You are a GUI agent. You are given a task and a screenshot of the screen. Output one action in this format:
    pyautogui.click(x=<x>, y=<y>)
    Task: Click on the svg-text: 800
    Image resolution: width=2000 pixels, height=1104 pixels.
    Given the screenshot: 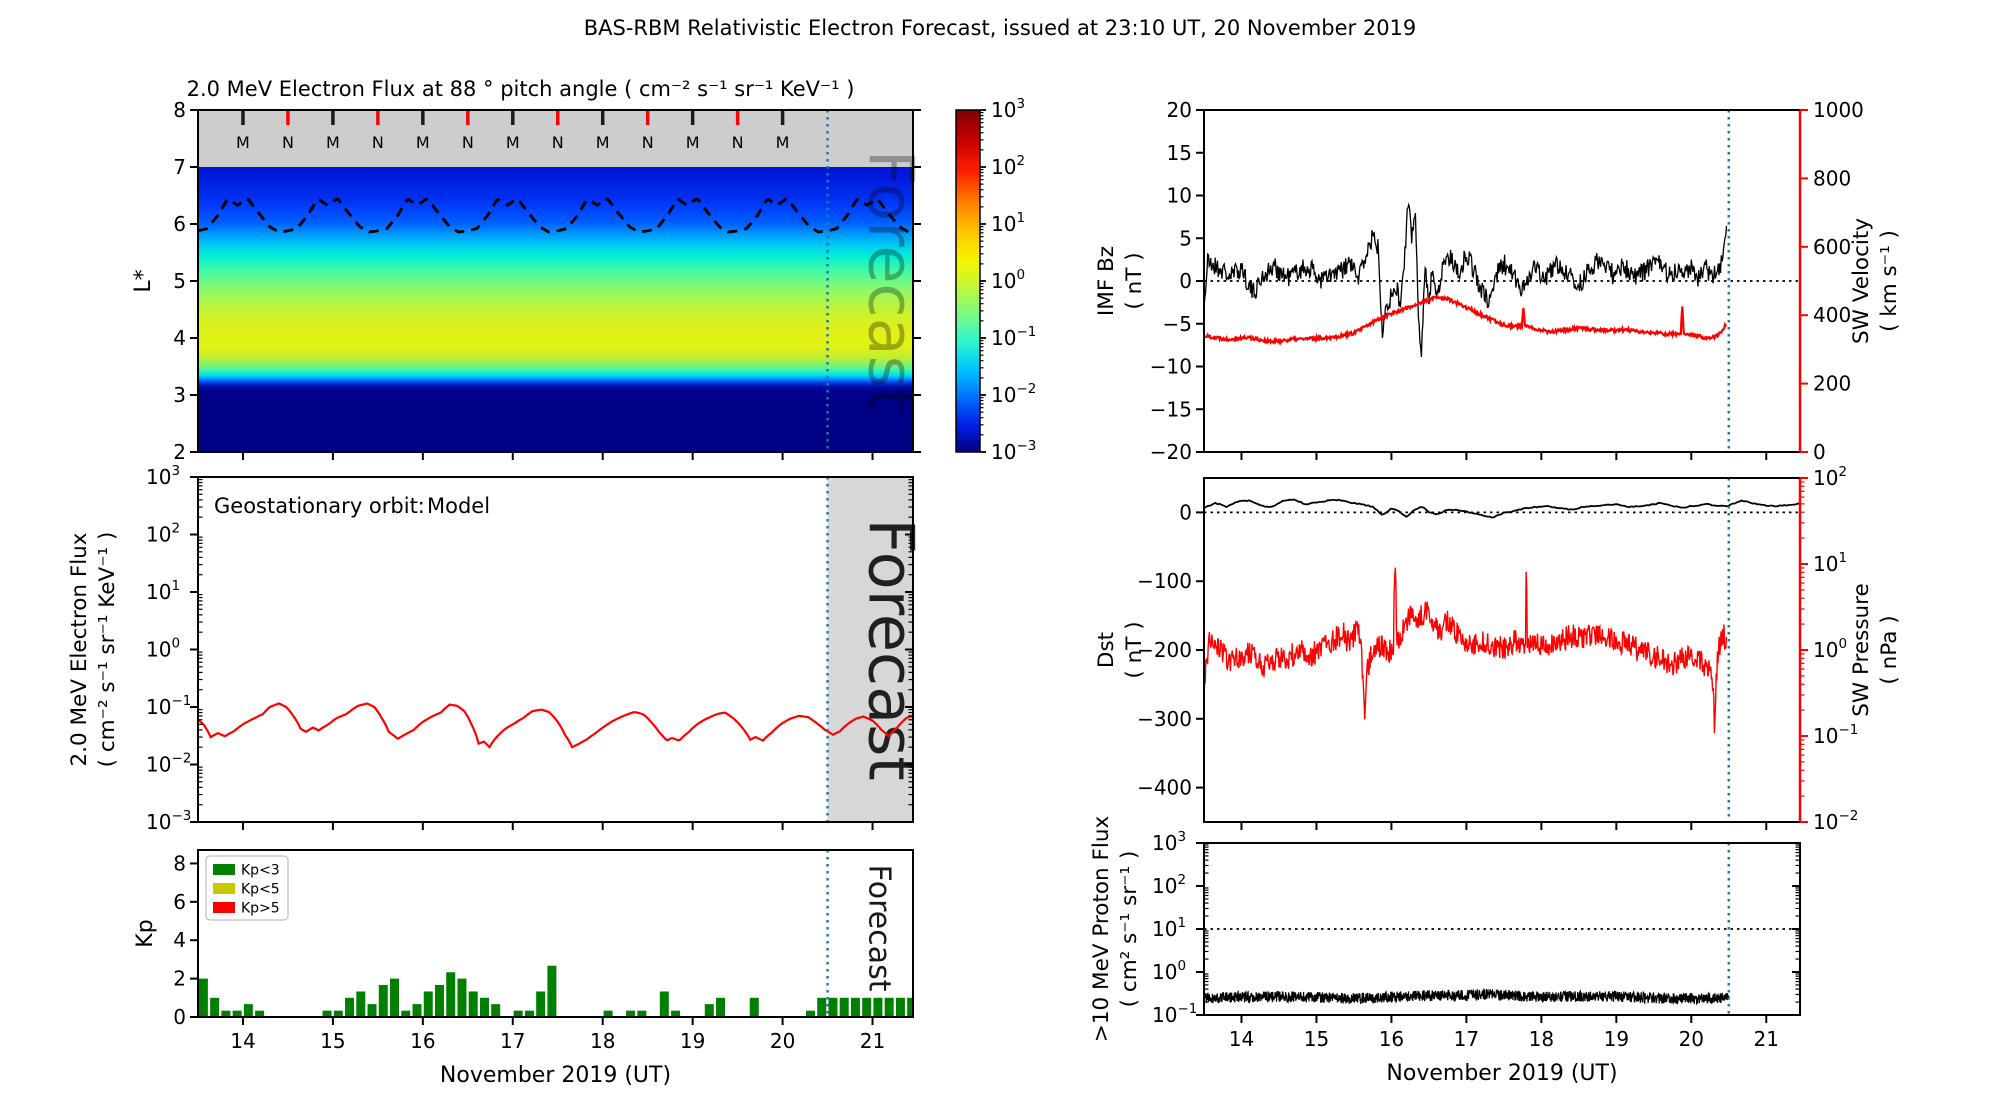 What is the action you would take?
    pyautogui.click(x=1832, y=178)
    